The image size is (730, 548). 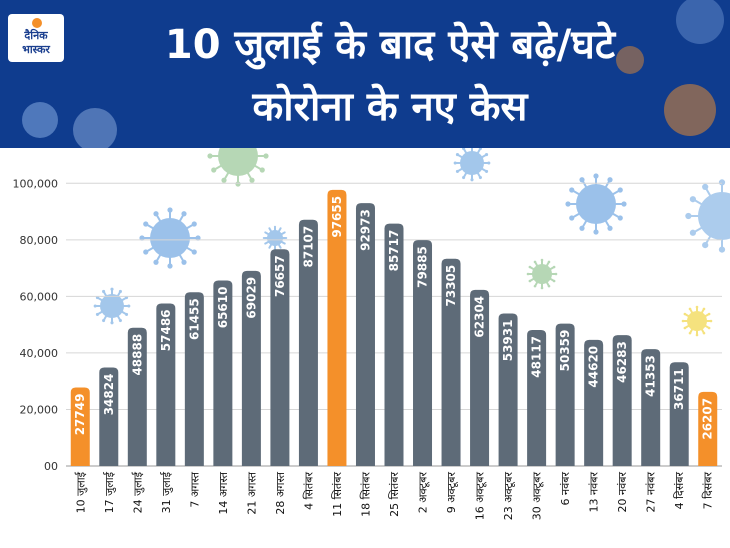 I want to click on bar: 34824, so click(x=109, y=416).